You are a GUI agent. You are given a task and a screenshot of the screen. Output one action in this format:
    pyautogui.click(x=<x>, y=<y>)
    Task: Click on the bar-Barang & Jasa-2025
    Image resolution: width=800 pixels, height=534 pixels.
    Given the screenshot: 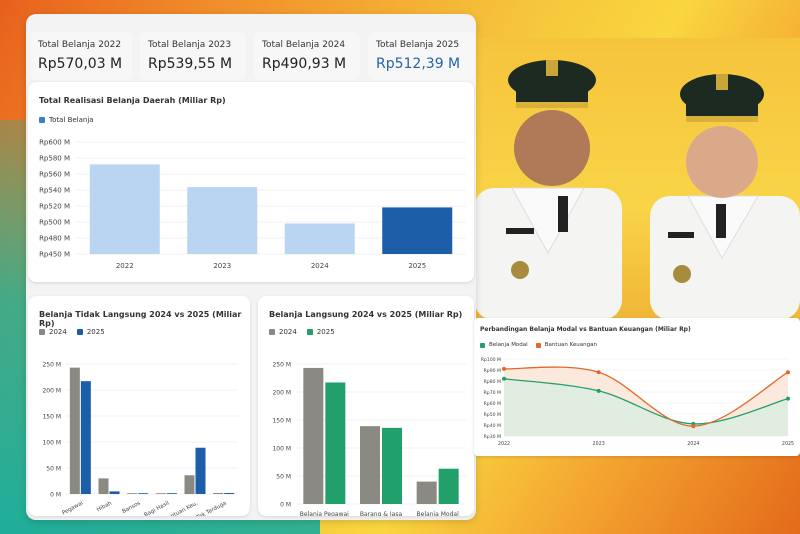 What is the action you would take?
    pyautogui.click(x=392, y=465)
    